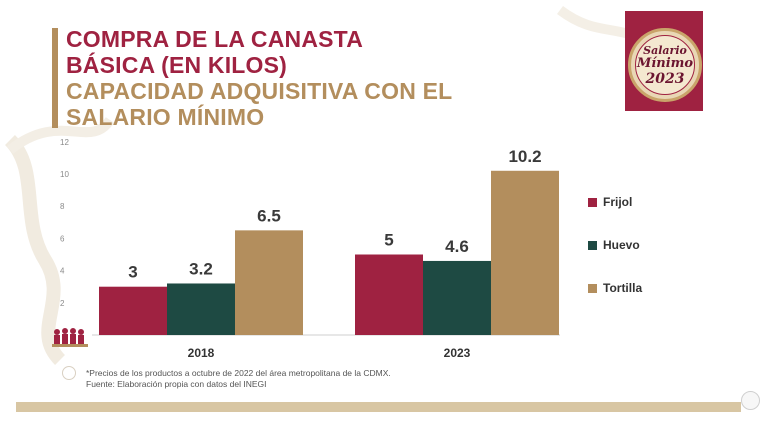 The image size is (770, 423). I want to click on y-tick-label: 8, so click(62, 206).